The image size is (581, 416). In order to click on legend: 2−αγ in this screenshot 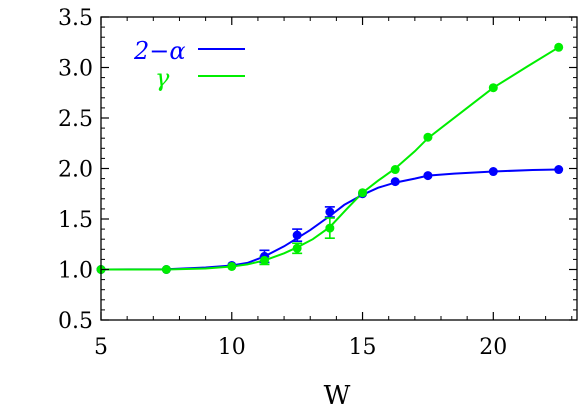, I will do `click(189, 64)`.